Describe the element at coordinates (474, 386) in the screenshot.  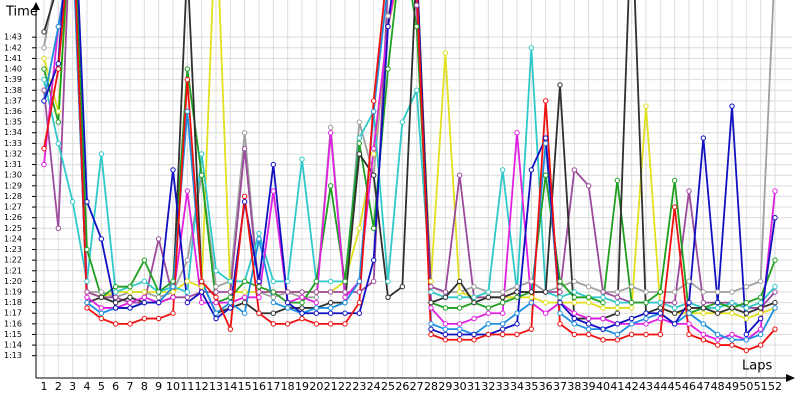
I see `x-tick-label: 31` at that location.